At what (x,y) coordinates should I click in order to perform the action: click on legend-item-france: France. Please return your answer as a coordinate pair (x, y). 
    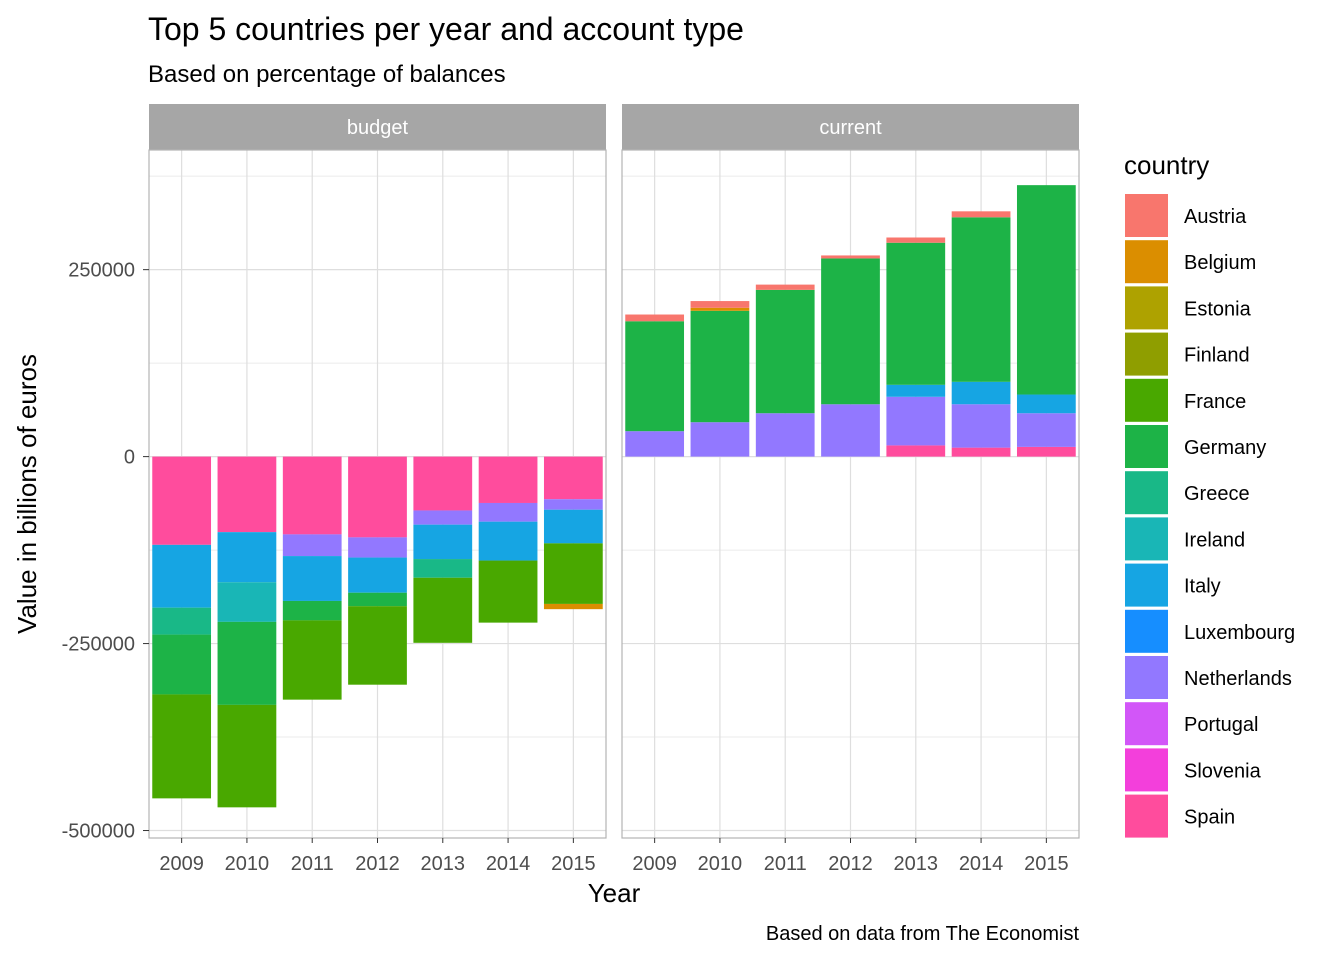
    Looking at the image, I should click on (1185, 400).